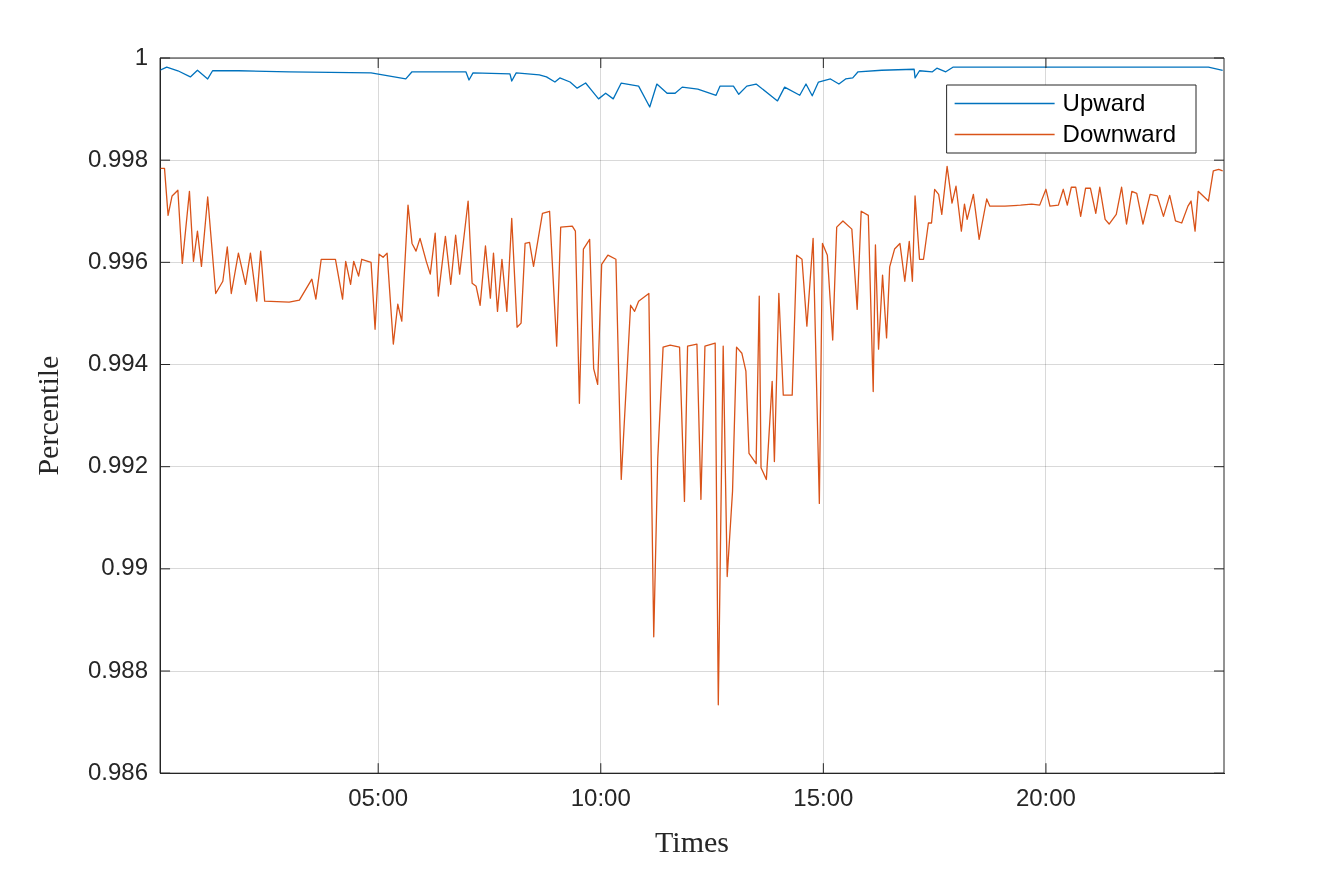 This screenshot has width=1342, height=884. I want to click on y-tick-label: 0.99, so click(125, 567).